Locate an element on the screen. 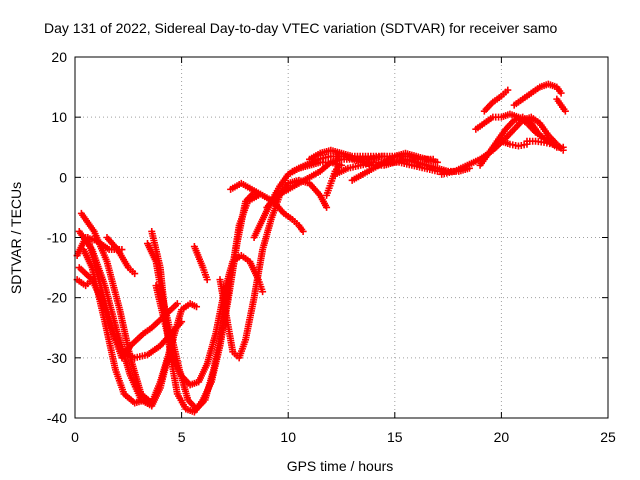 This screenshot has width=640, height=480. x-tick-label: 0 is located at coordinates (75, 437).